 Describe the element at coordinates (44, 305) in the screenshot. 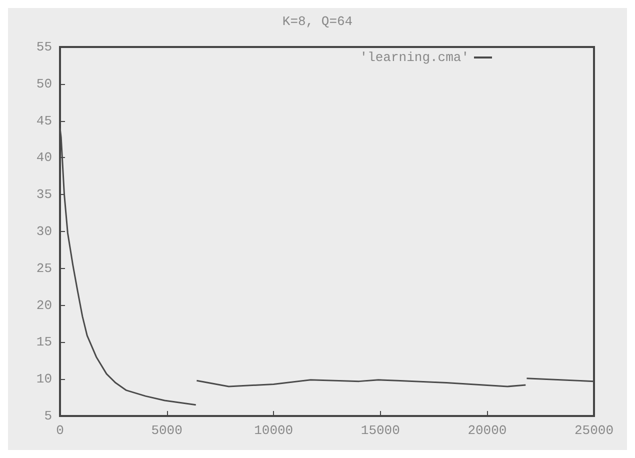

I see `y-tick-label: 20` at that location.